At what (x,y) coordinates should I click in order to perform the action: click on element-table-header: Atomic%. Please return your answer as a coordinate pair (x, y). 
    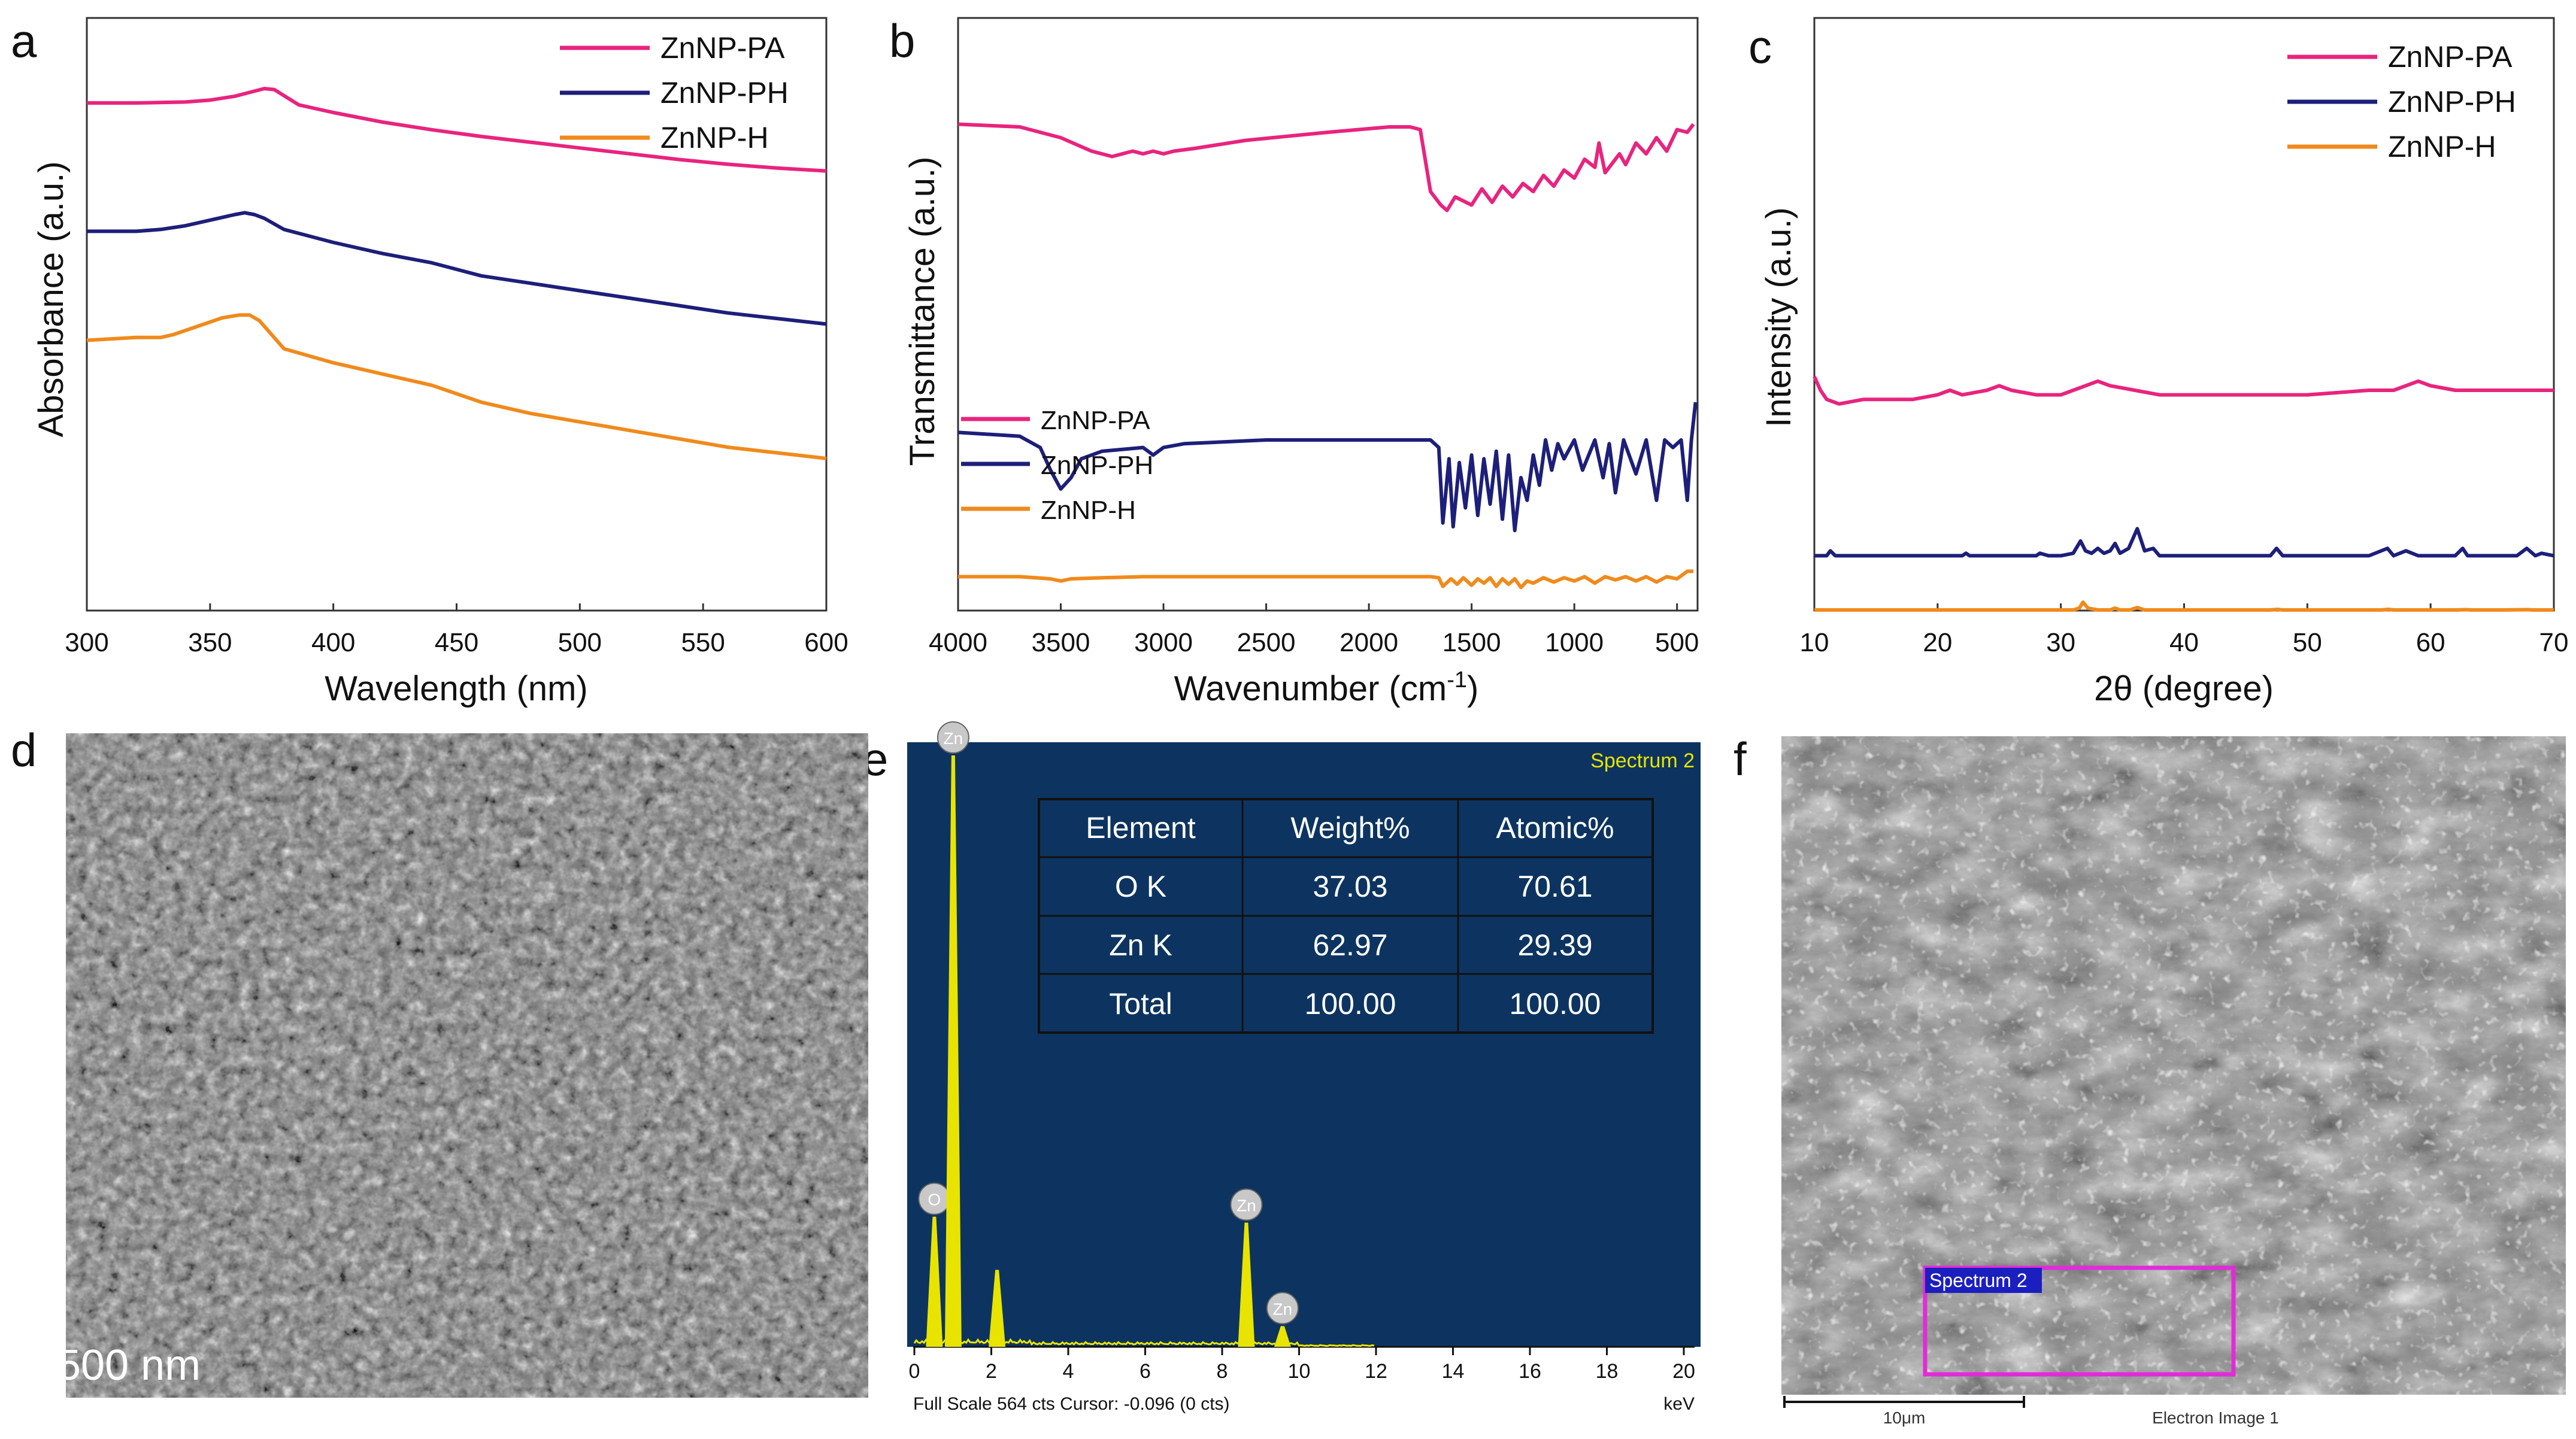
    Looking at the image, I should click on (1555, 828).